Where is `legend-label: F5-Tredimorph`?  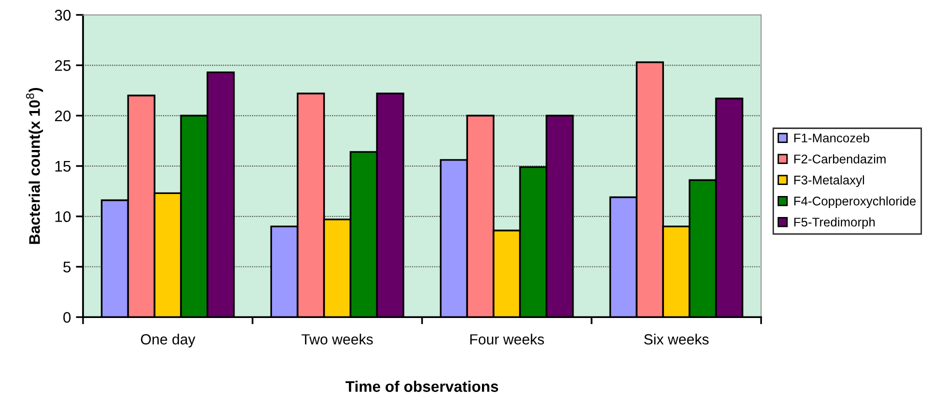 legend-label: F5-Tredimorph is located at coordinates (834, 223).